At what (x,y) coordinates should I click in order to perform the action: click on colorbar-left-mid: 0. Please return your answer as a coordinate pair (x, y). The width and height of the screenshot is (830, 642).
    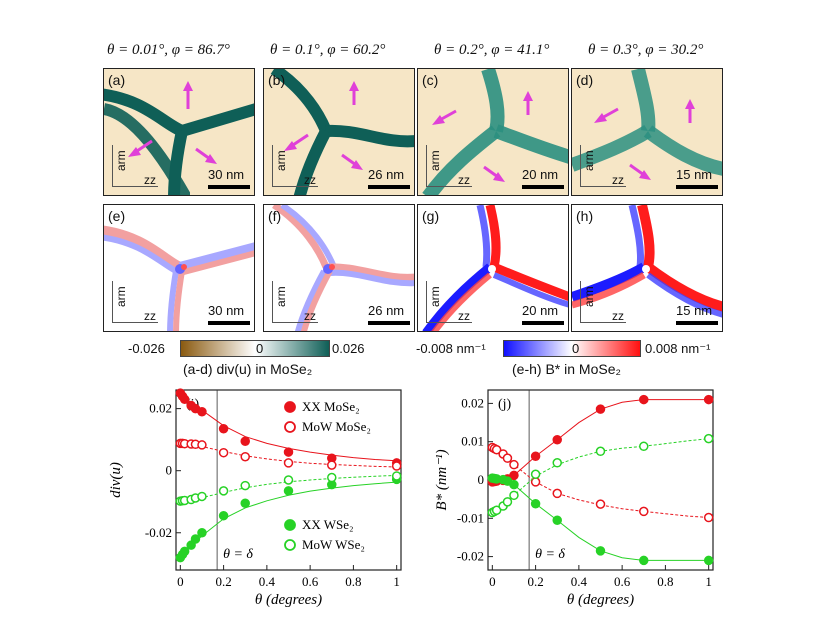
    Looking at the image, I should click on (260, 348).